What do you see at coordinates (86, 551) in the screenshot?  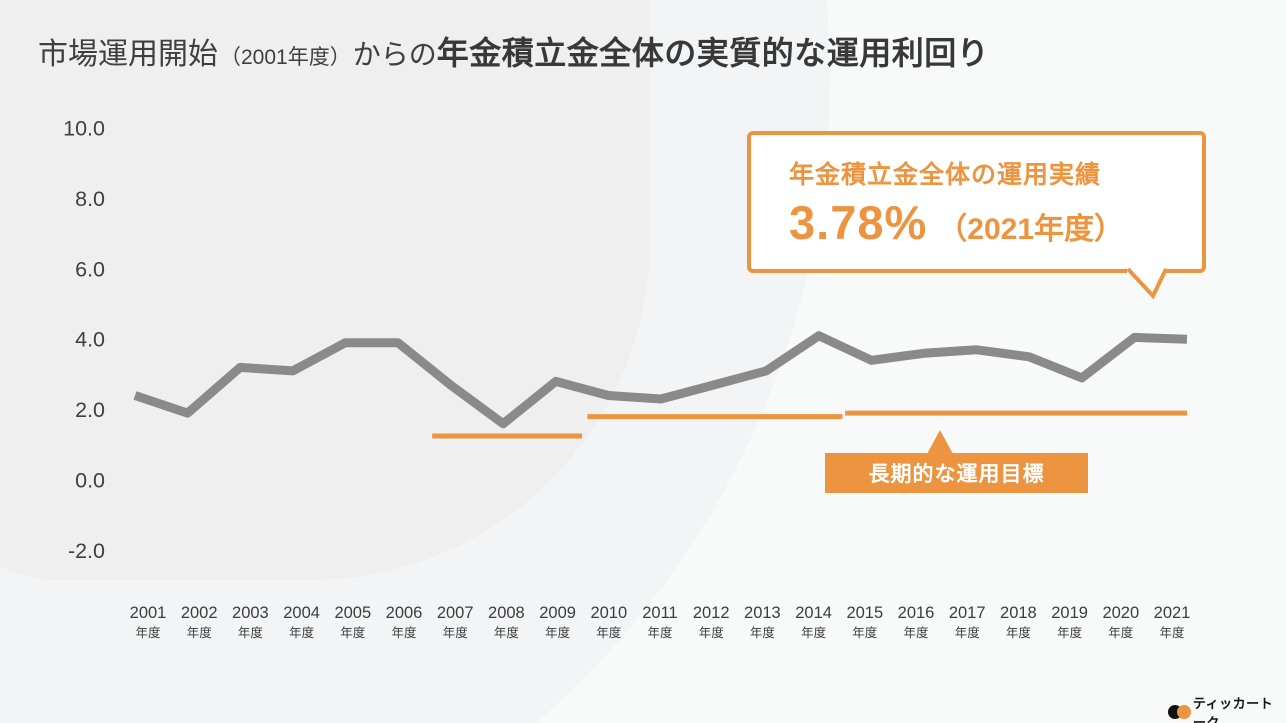 I see `y-axis-tick-label: -2.0` at bounding box center [86, 551].